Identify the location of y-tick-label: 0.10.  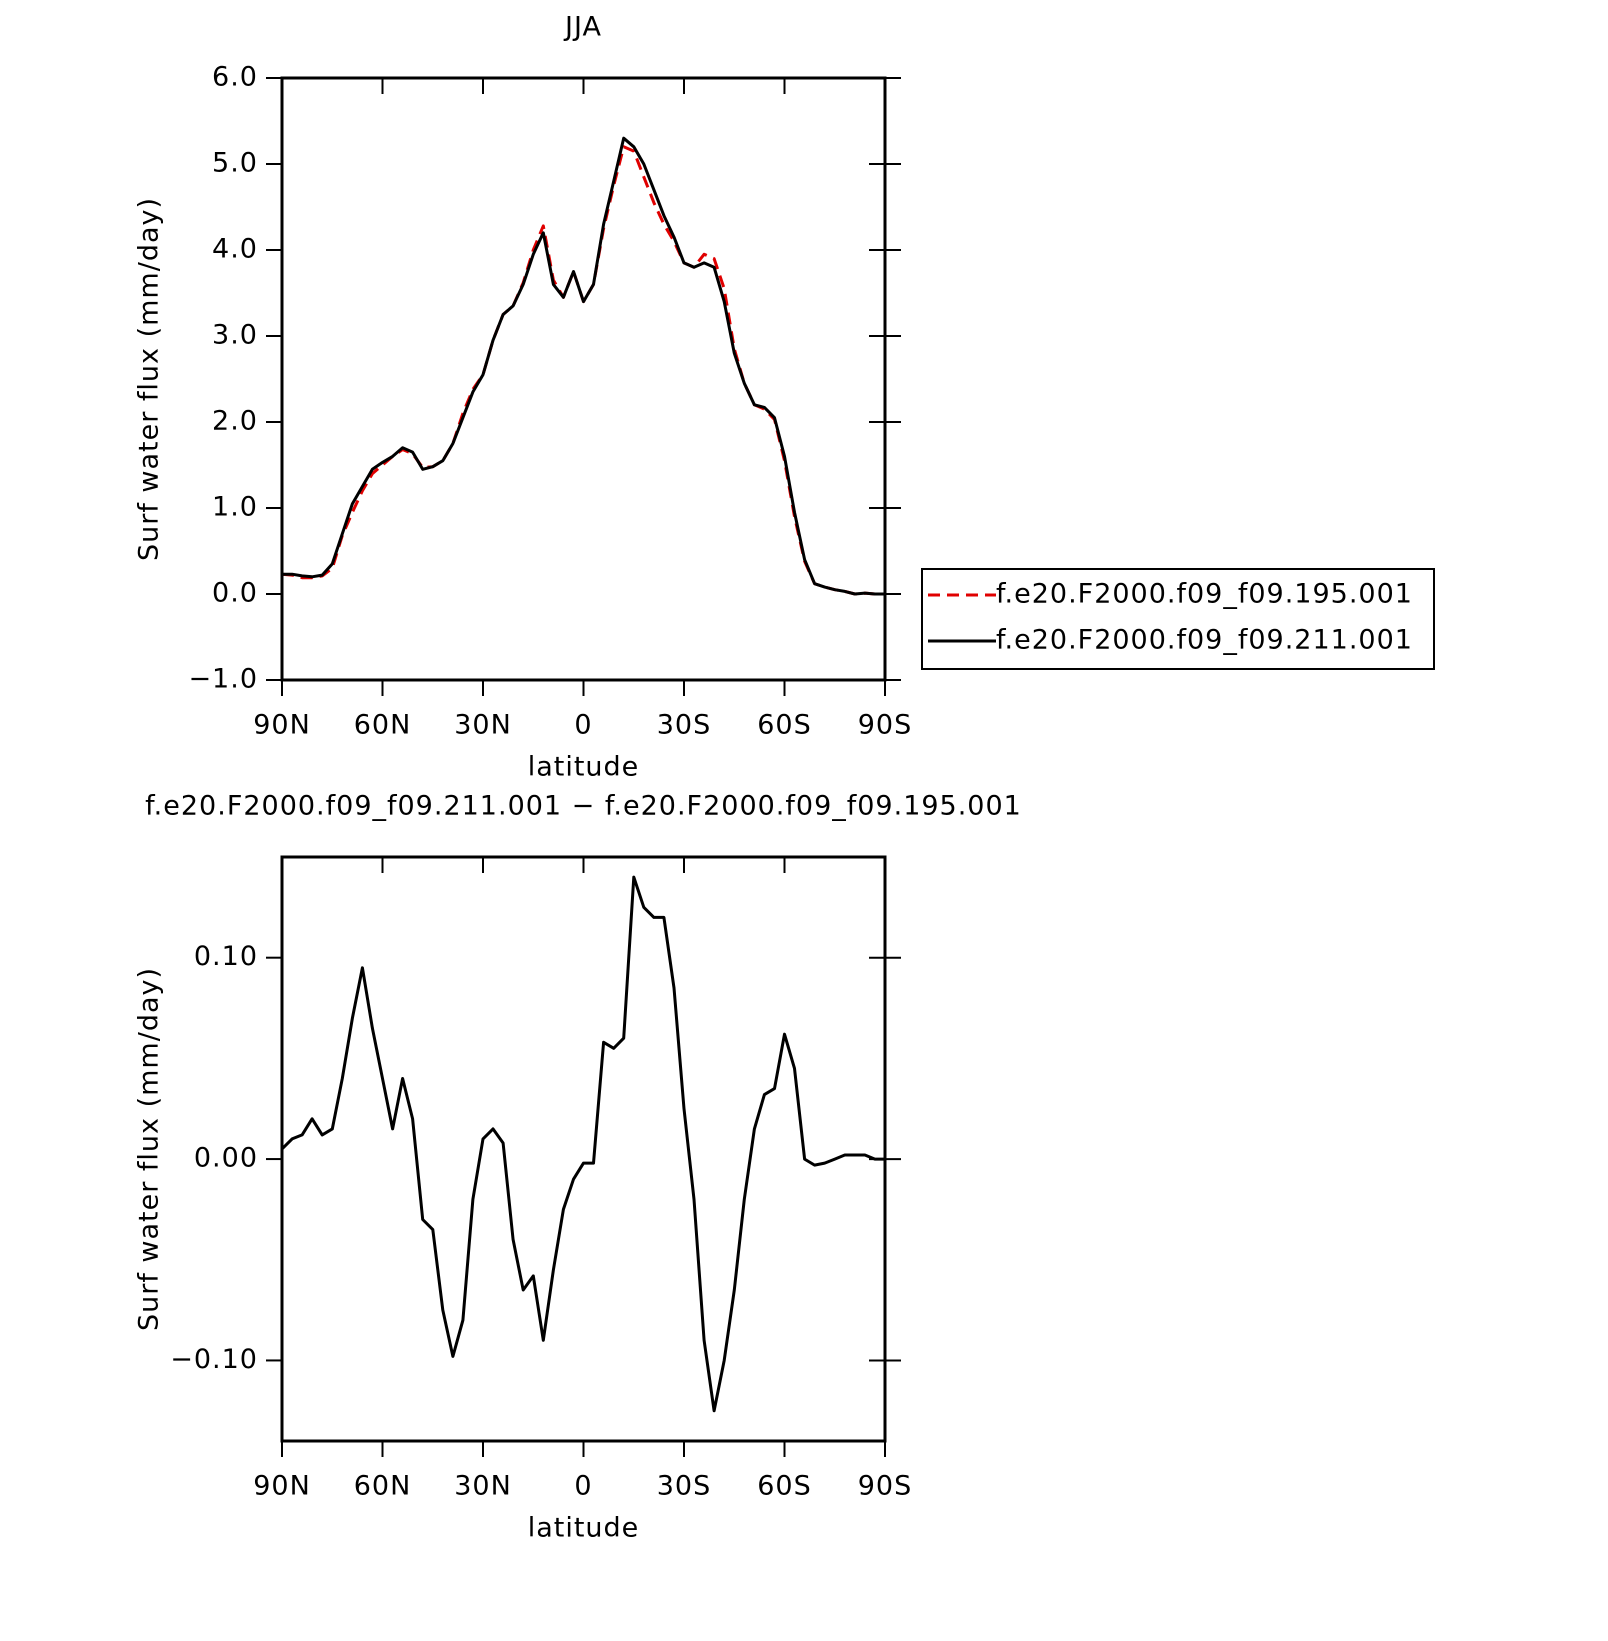
(226, 956).